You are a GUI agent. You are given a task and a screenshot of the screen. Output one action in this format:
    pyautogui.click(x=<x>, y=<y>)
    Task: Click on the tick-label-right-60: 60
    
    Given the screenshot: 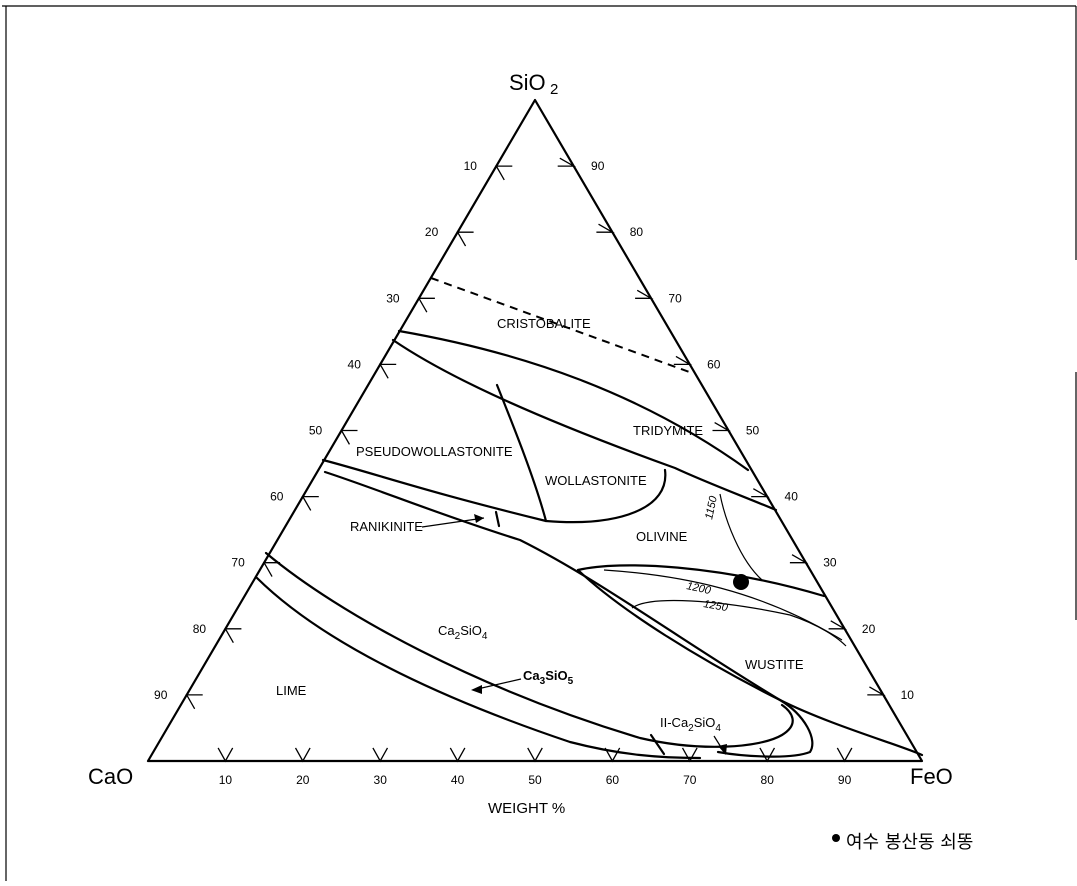 What is the action you would take?
    pyautogui.click(x=714, y=364)
    